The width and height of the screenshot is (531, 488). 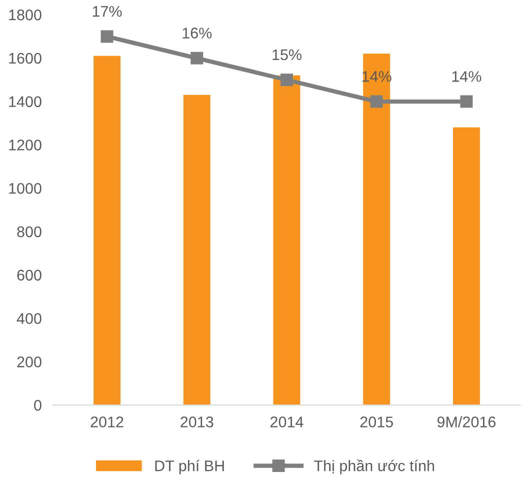 I want to click on data-label: 17%, so click(x=107, y=11).